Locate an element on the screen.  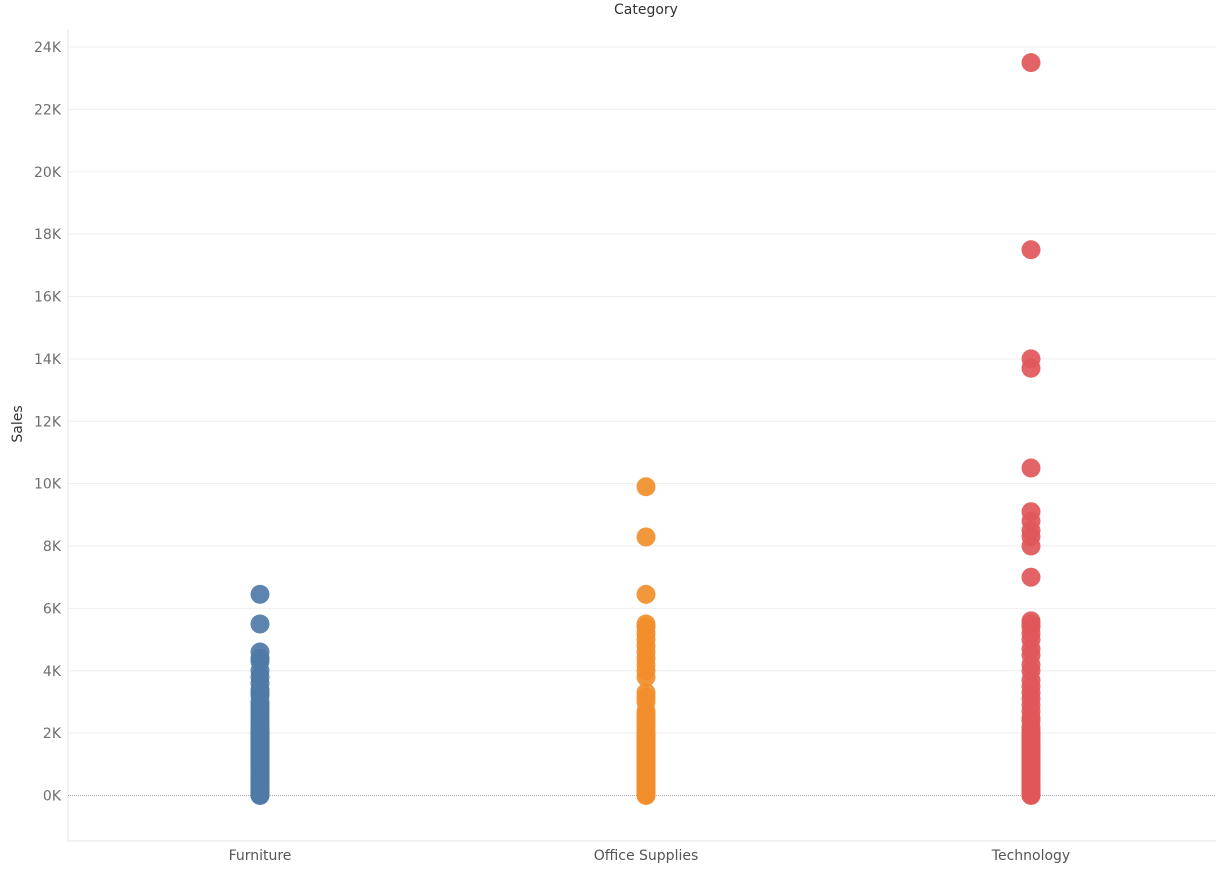
y-tick-label: 12K is located at coordinates (48, 422).